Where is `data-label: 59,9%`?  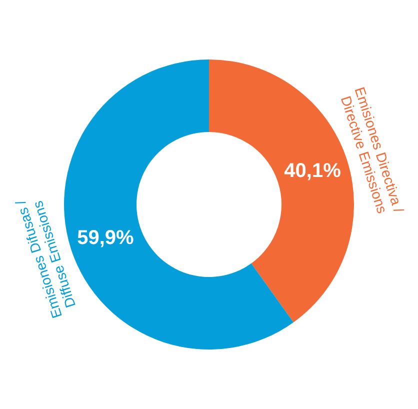 data-label: 59,9% is located at coordinates (105, 237).